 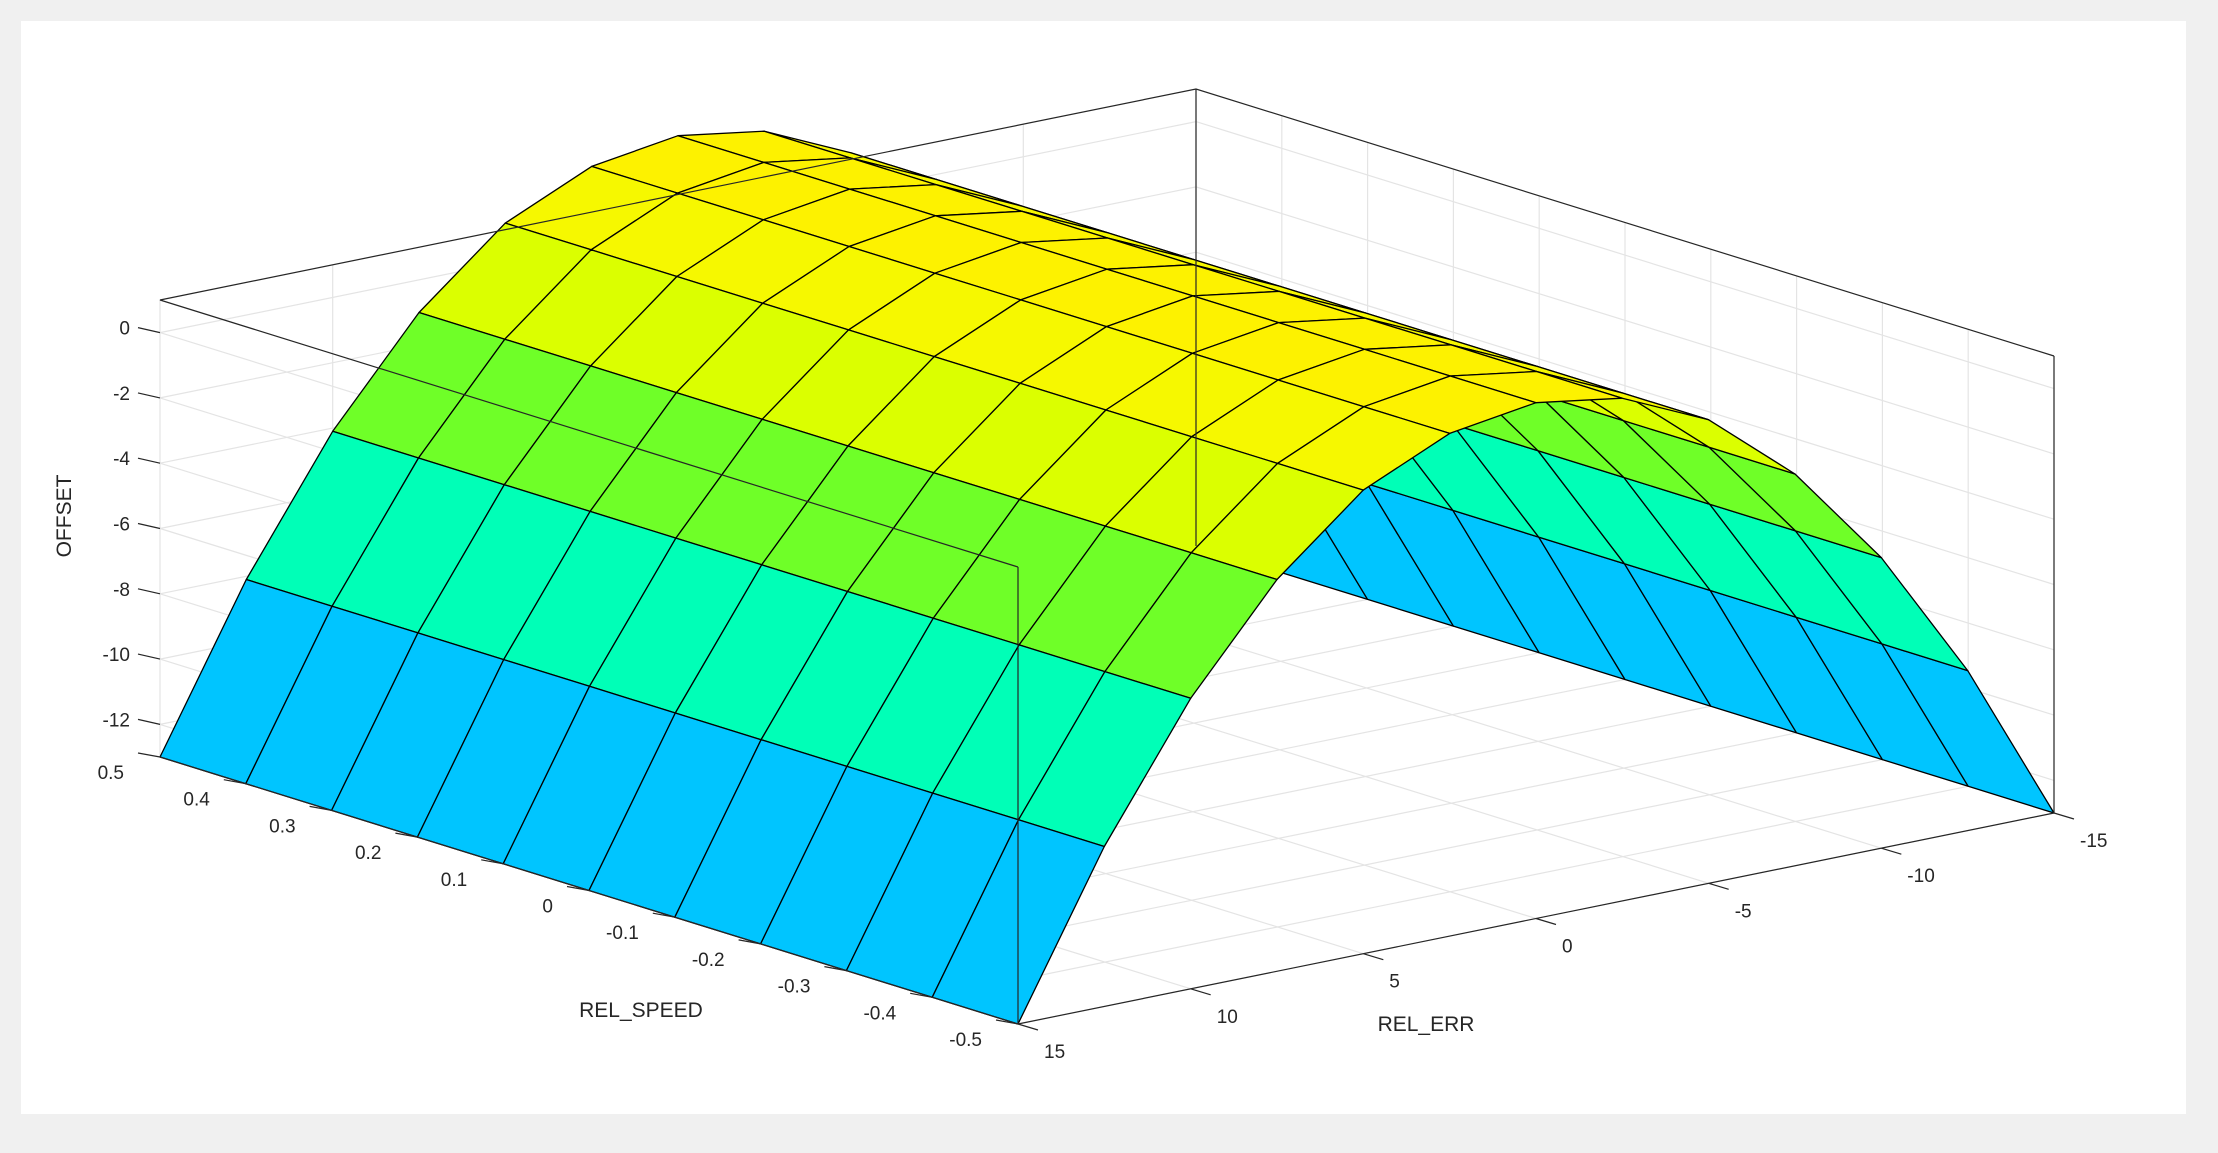 I want to click on y-tick-label: 10, so click(x=1227, y=1017).